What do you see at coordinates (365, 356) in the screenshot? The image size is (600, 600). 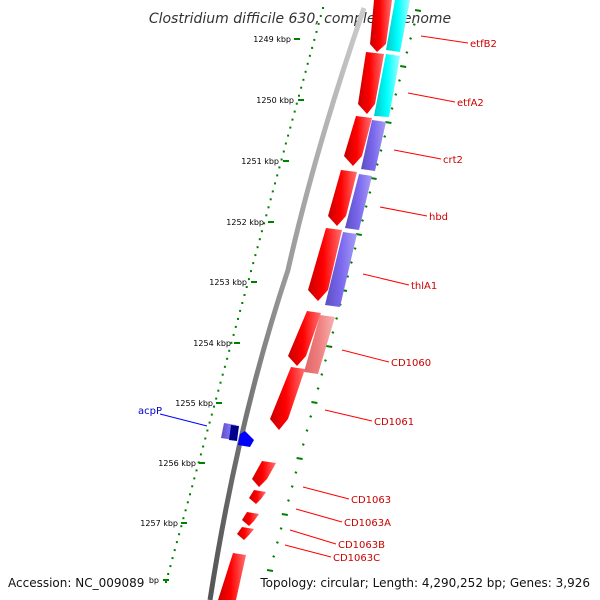 I see `leader-CD1060` at bounding box center [365, 356].